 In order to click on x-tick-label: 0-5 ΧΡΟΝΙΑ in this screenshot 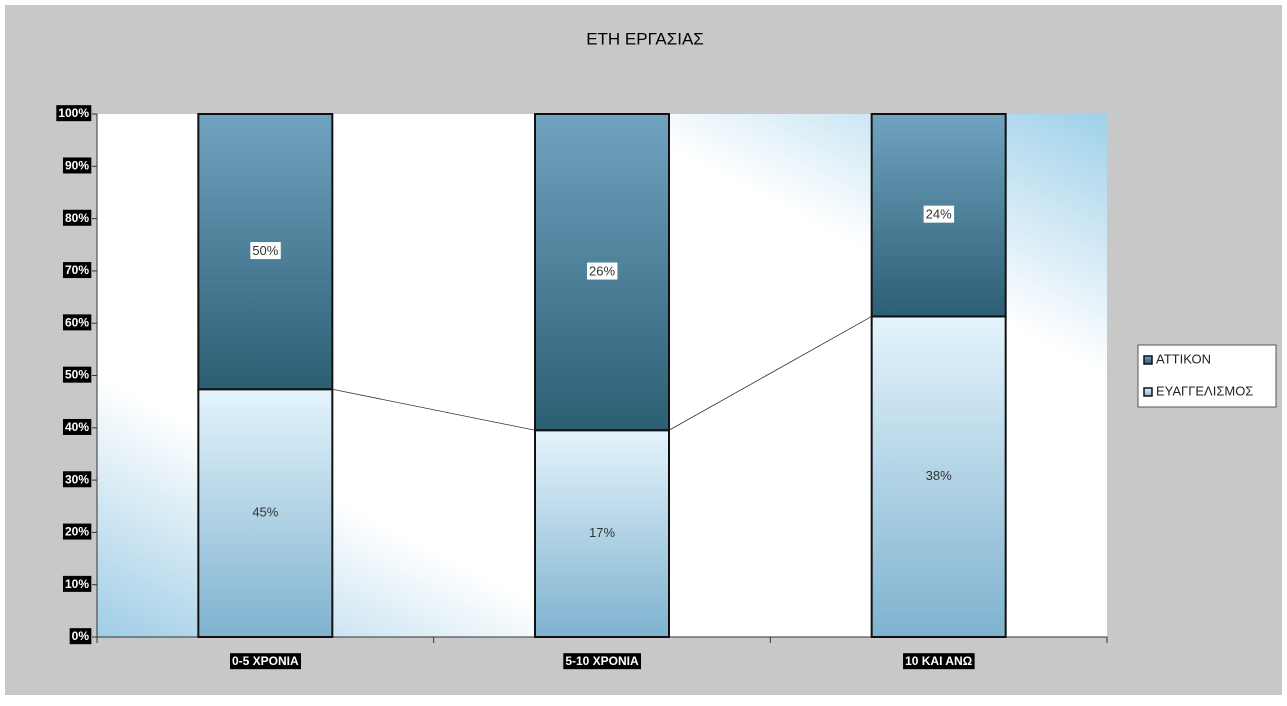, I will do `click(265, 661)`.